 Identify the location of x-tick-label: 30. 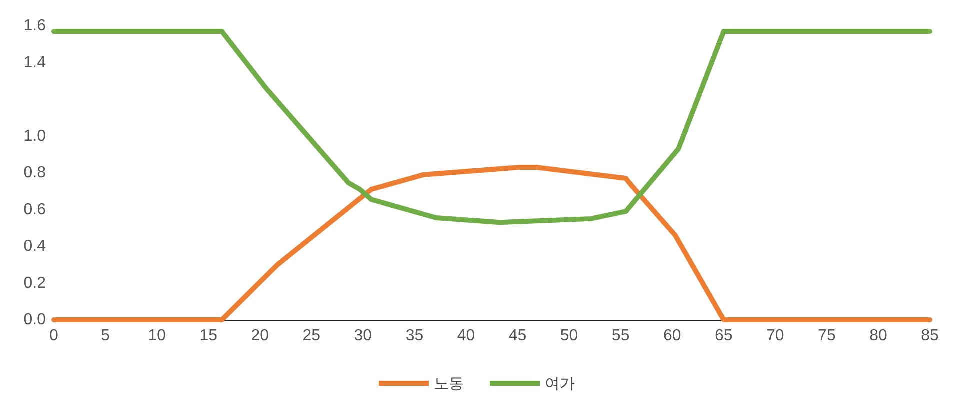
(363, 336).